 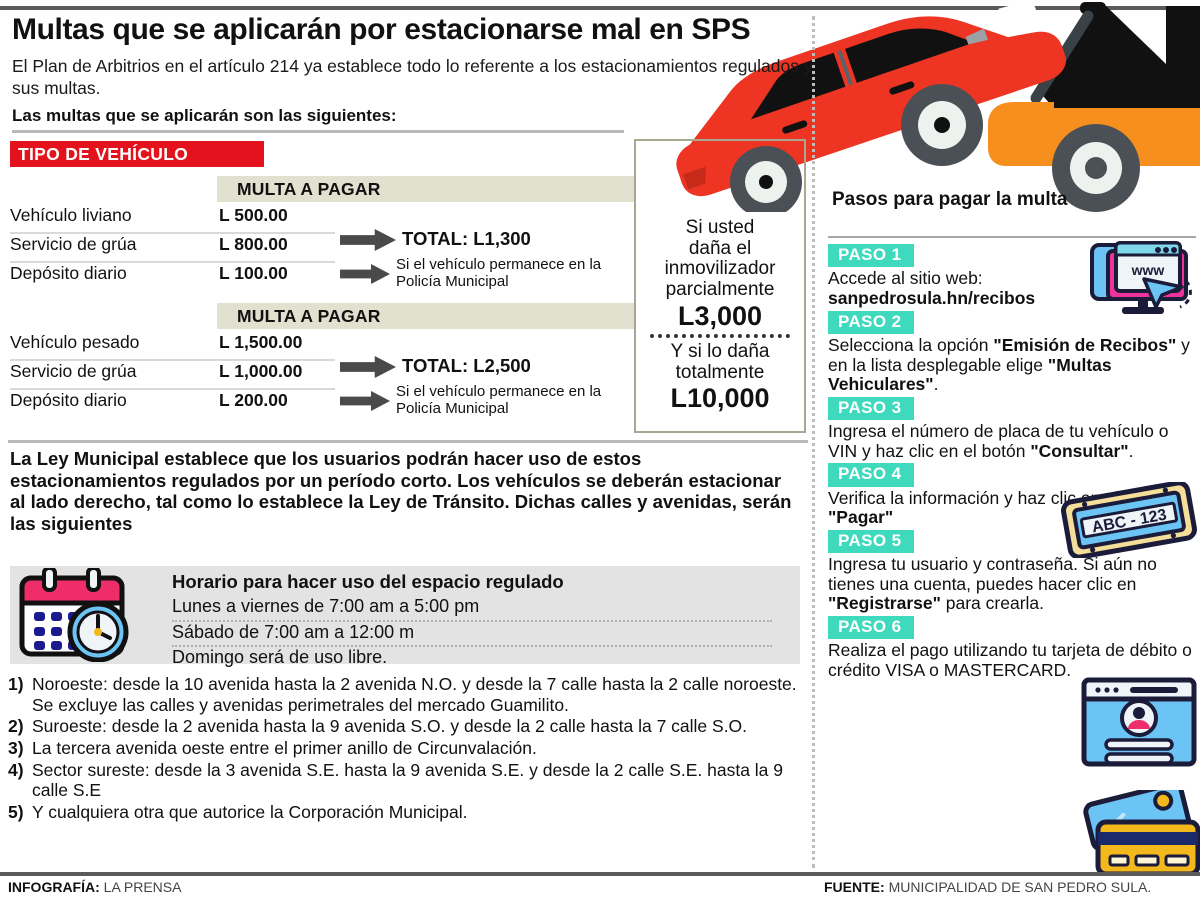 What do you see at coordinates (253, 215) in the screenshot?
I see `fee-amount: L 500.00` at bounding box center [253, 215].